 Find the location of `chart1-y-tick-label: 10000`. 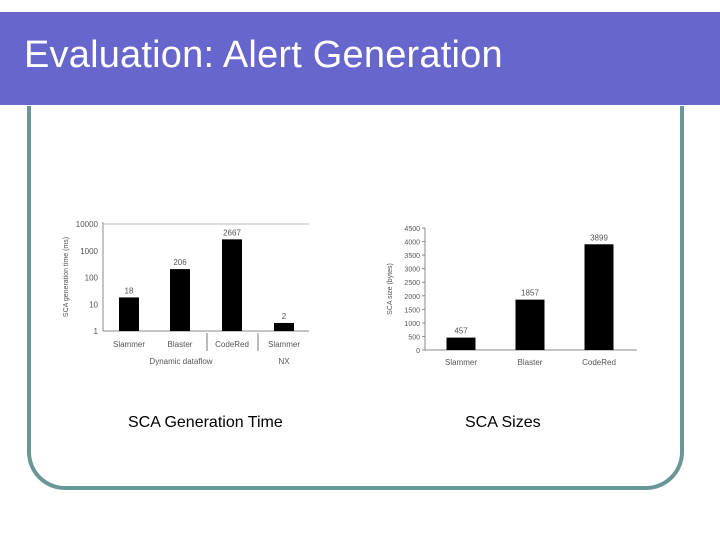

chart1-y-tick-label: 10000 is located at coordinates (87, 224).